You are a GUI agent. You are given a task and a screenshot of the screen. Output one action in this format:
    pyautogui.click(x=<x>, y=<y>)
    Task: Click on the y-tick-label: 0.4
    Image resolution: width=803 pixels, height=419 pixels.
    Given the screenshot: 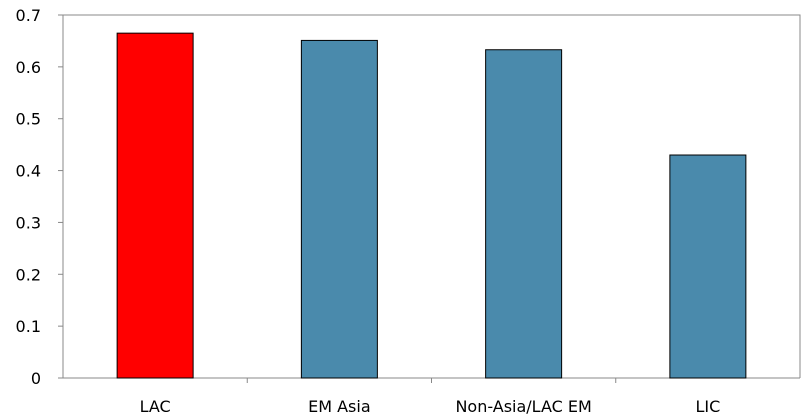 What is the action you would take?
    pyautogui.click(x=28, y=171)
    